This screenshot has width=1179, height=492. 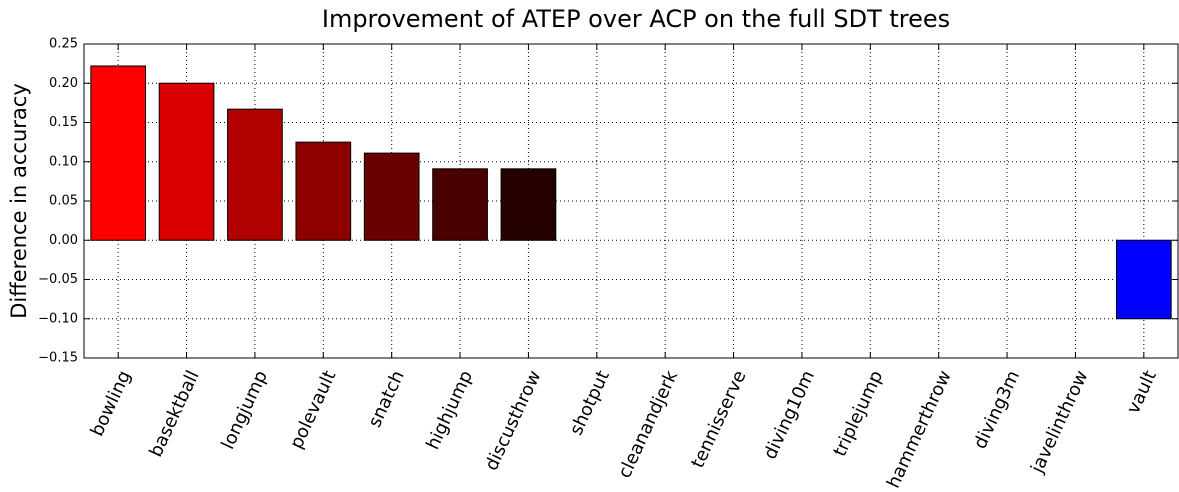 I want to click on x-tick-label: discusthrow, so click(x=513, y=420).